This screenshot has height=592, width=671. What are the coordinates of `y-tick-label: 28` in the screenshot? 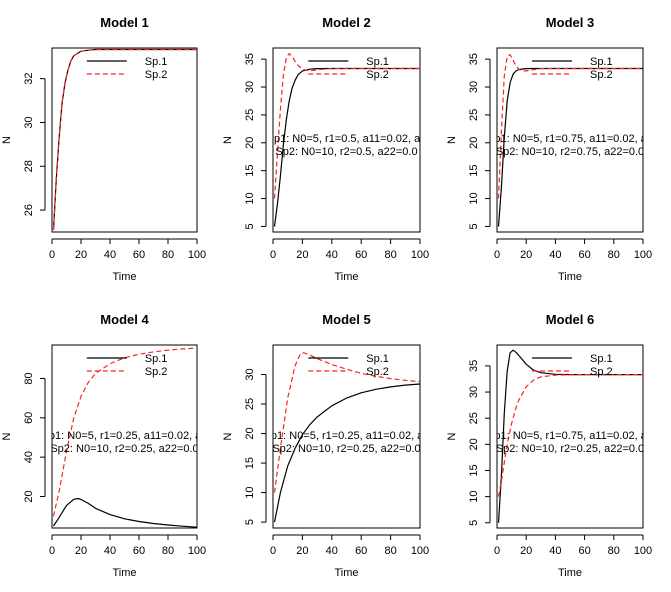 It's located at (29, 166).